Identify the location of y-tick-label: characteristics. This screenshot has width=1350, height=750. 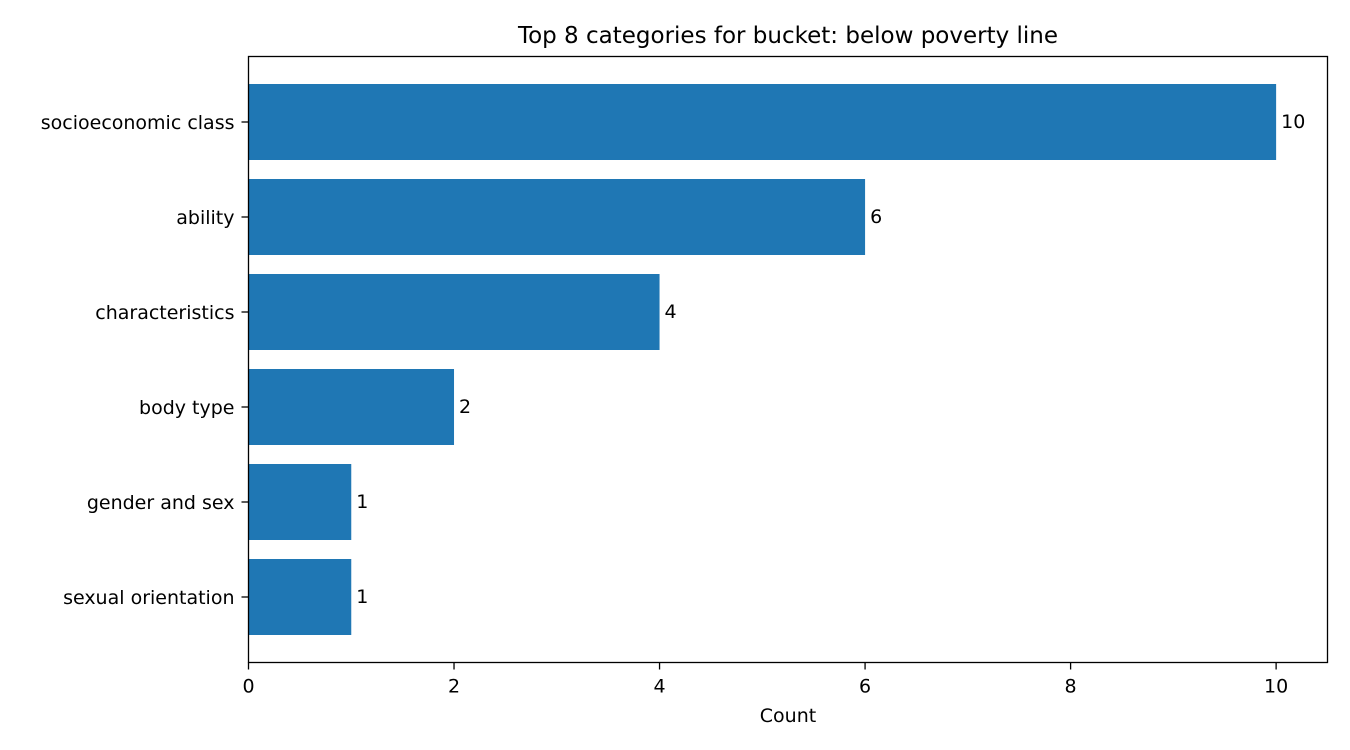
(164, 313).